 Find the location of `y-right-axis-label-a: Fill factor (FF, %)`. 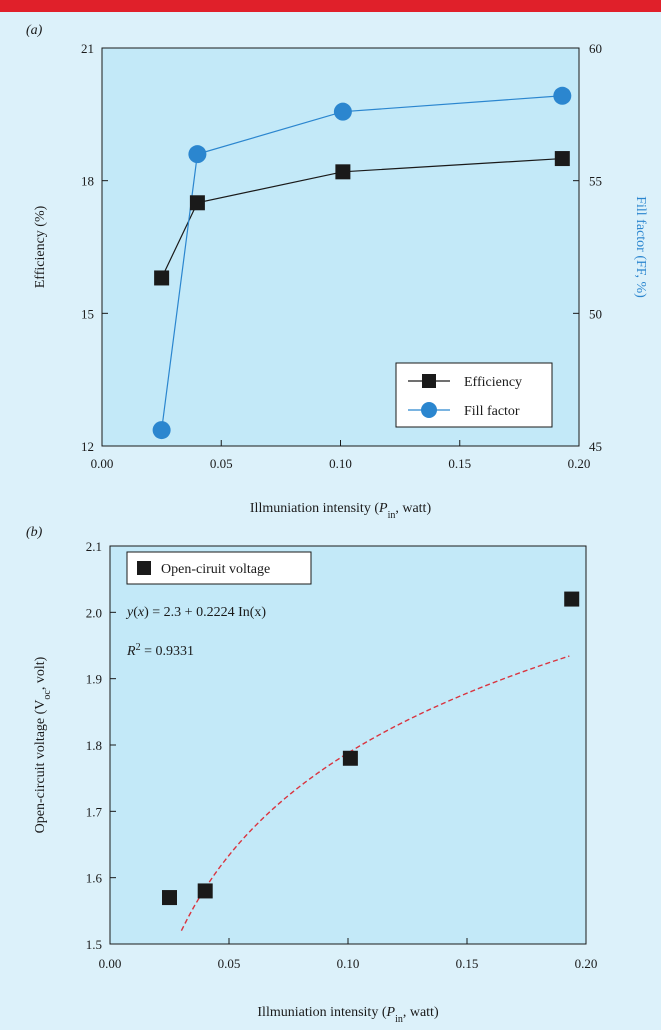

y-right-axis-label-a: Fill factor (FF, %) is located at coordinates (640, 247).